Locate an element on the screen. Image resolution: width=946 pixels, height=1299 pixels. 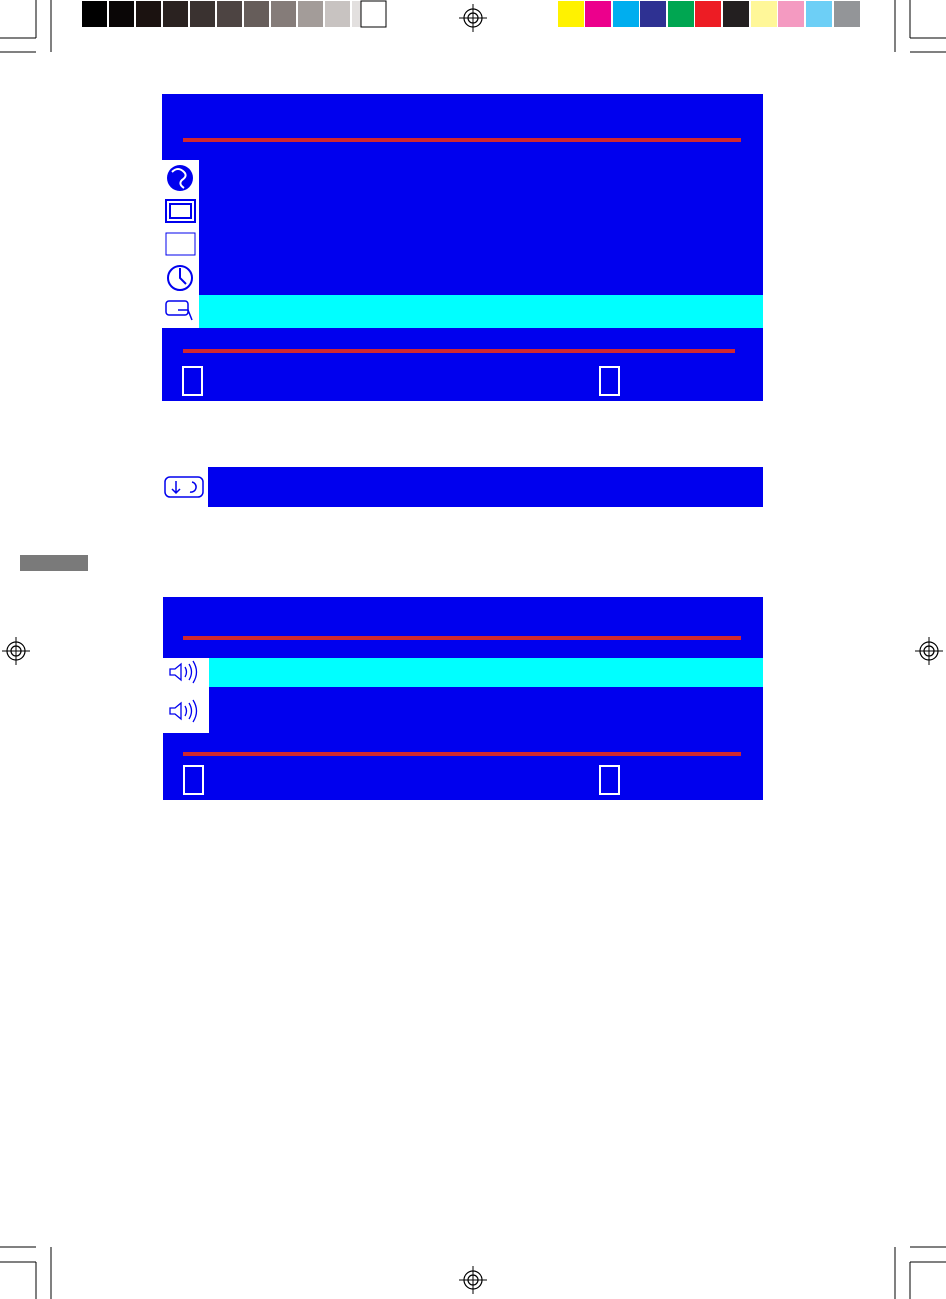
color-bar is located at coordinates (709, 14).